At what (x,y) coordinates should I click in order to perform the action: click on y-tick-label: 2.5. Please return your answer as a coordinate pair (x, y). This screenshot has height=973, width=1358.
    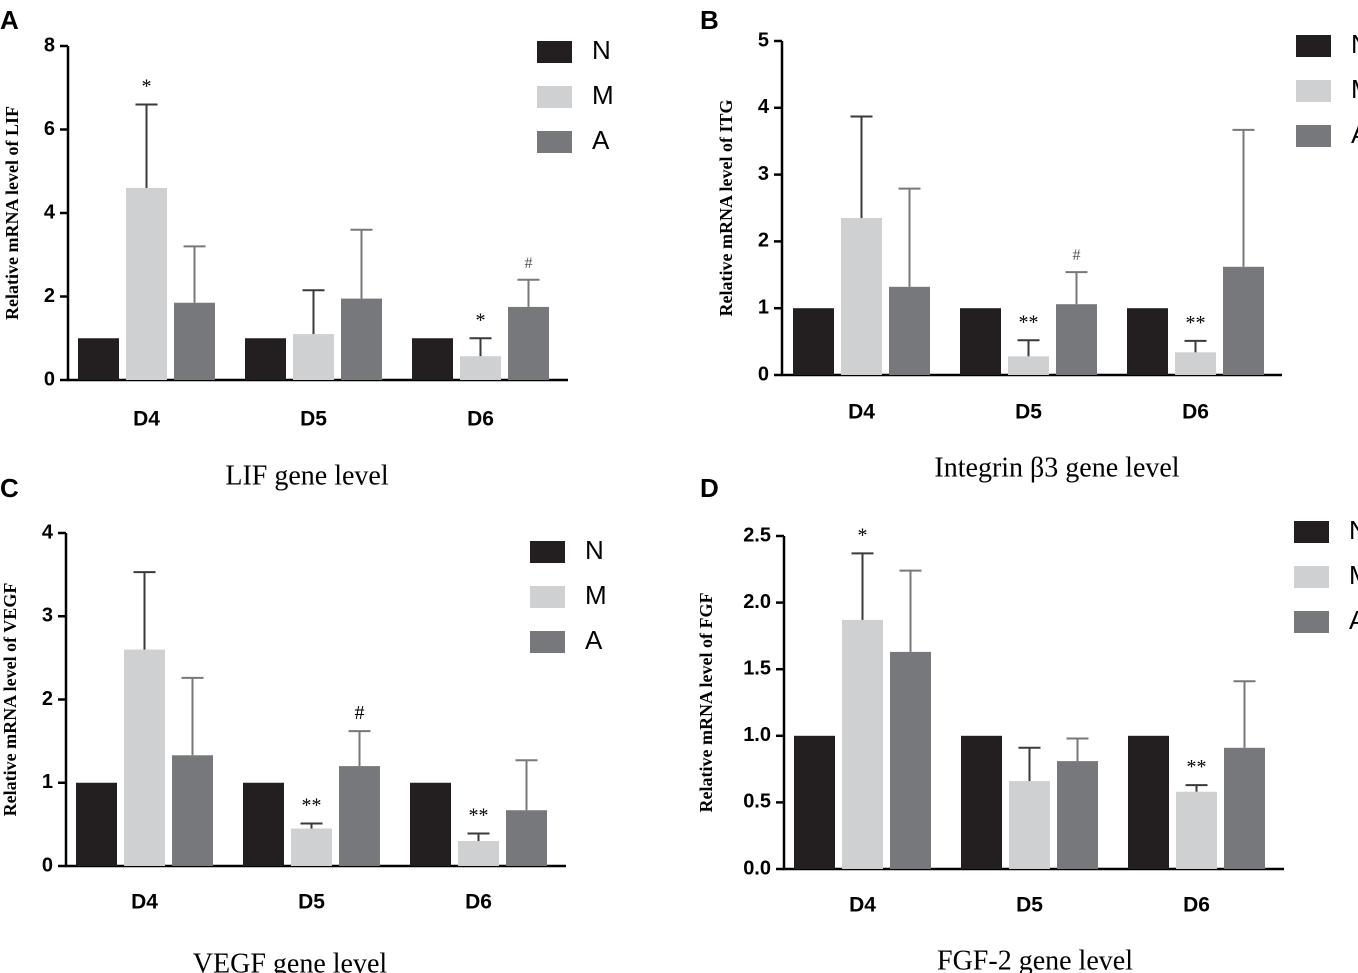
    Looking at the image, I should click on (757, 535).